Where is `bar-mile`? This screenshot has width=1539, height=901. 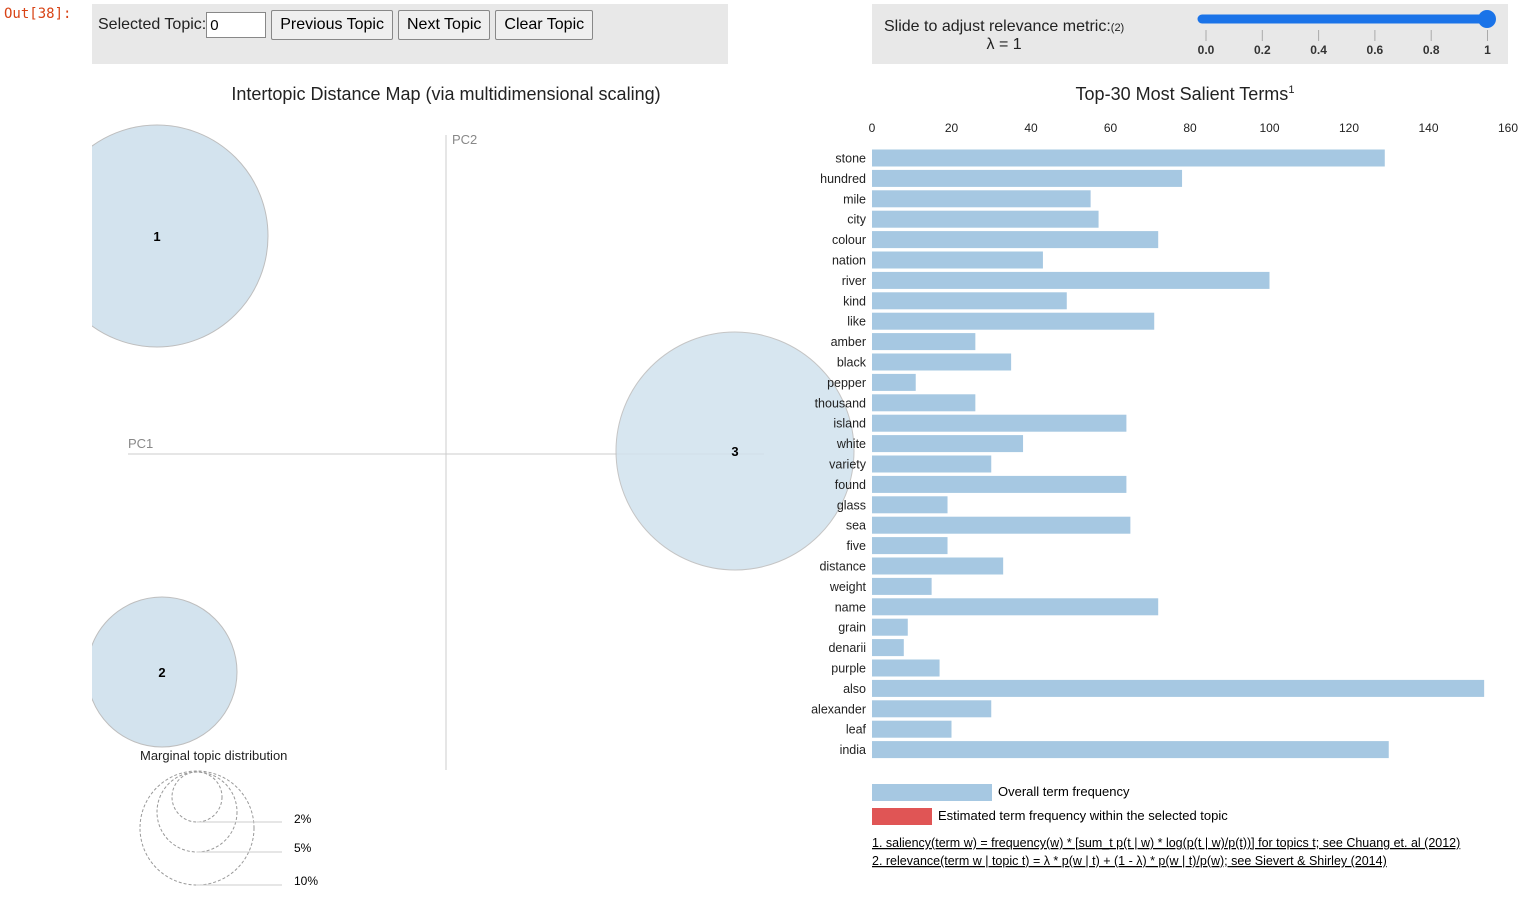 bar-mile is located at coordinates (981, 199).